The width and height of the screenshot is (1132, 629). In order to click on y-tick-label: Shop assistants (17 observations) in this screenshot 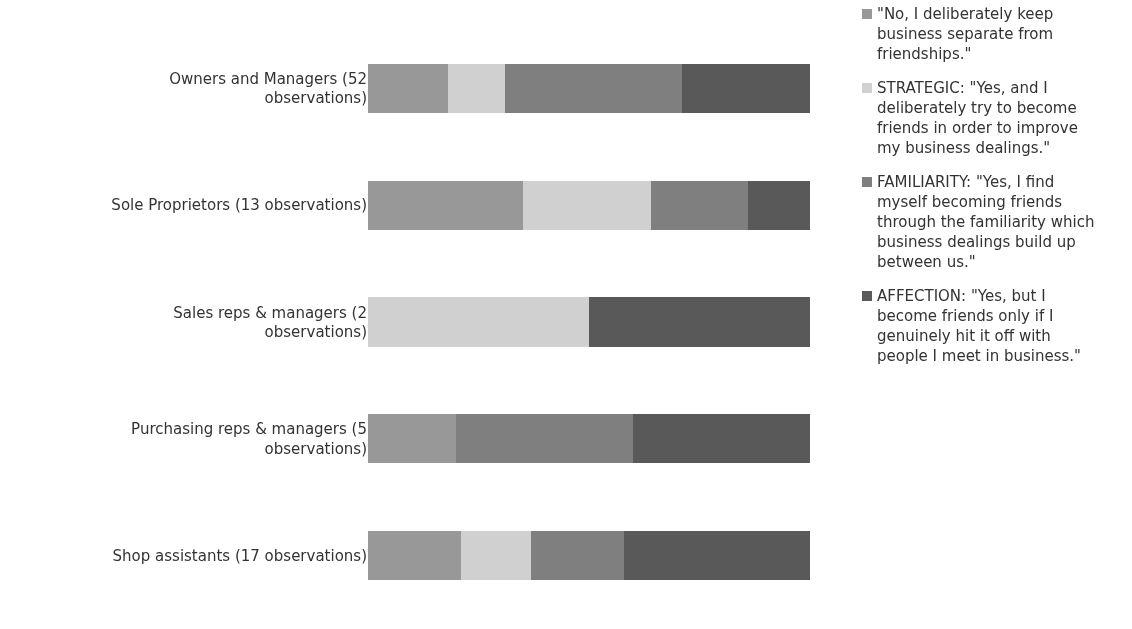, I will do `click(239, 555)`.